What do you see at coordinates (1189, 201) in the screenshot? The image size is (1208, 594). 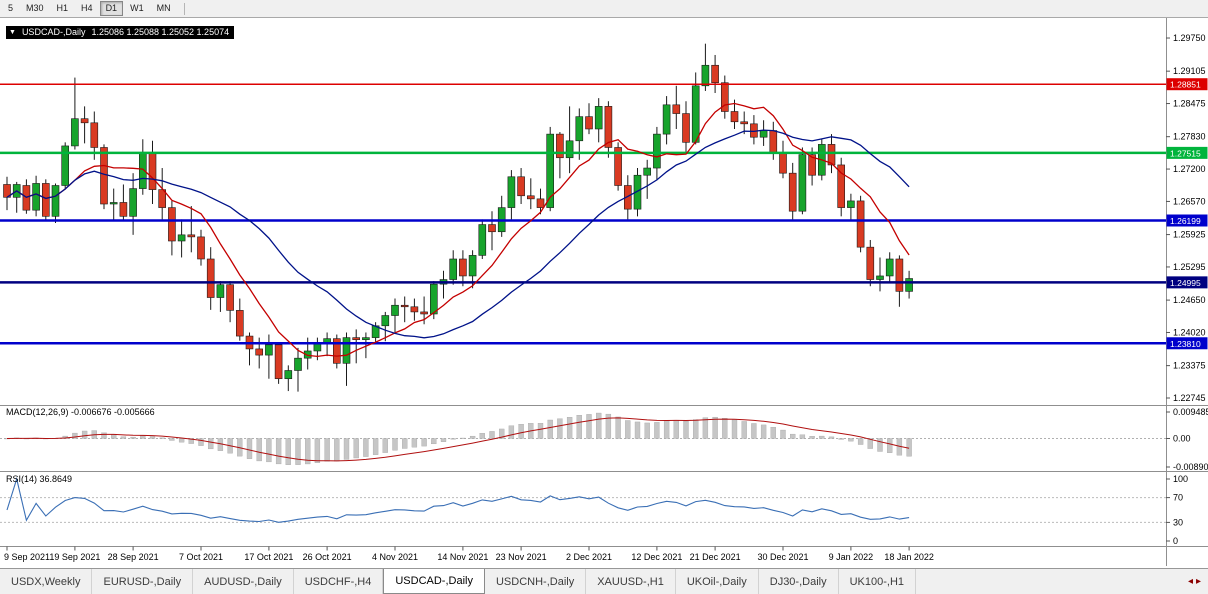 I see `svg-text: 1.26570` at bounding box center [1189, 201].